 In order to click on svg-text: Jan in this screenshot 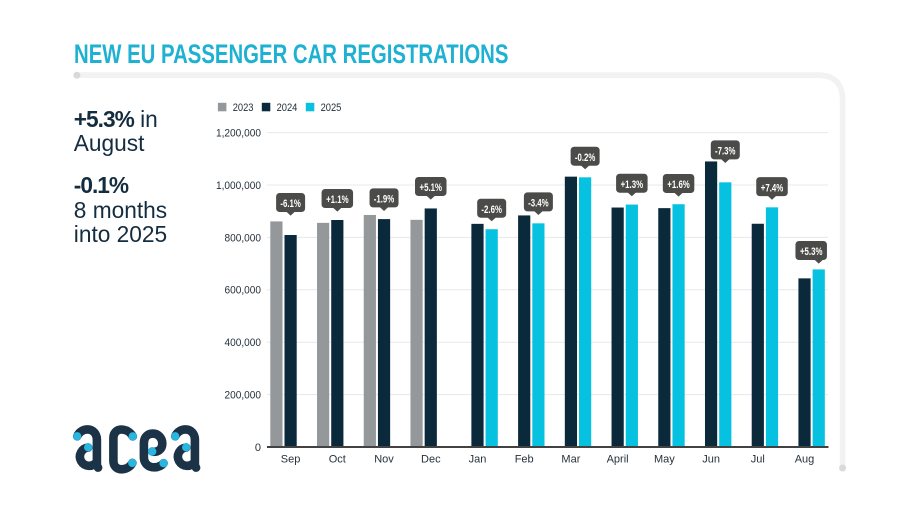, I will do `click(478, 460)`.